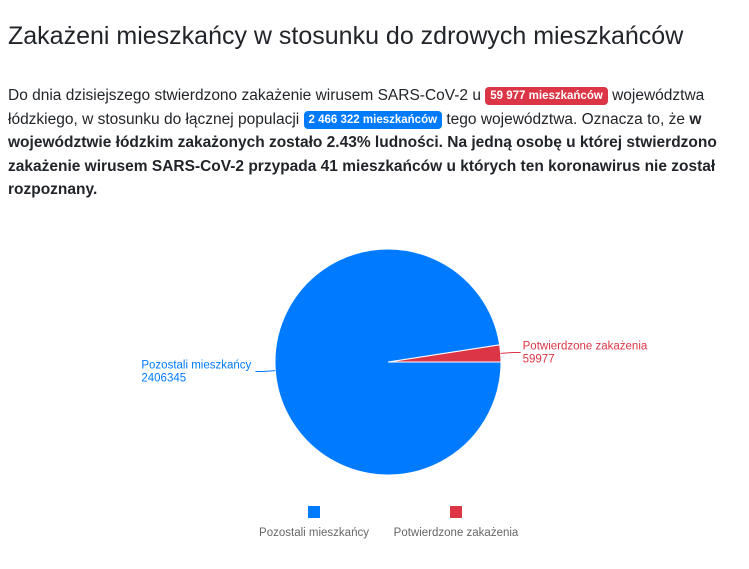  I want to click on slice-value-pozostali: 2406345, so click(163, 379).